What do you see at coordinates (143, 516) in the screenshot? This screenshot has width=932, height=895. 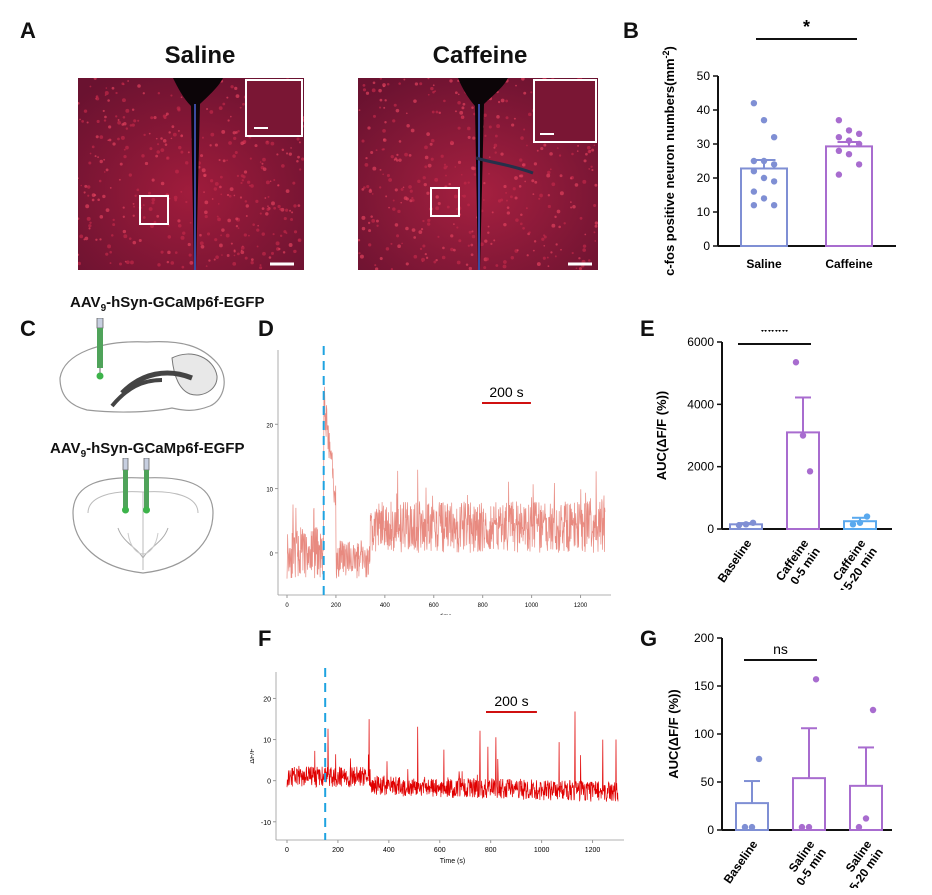 I see `coronal-brain-schematic` at bounding box center [143, 516].